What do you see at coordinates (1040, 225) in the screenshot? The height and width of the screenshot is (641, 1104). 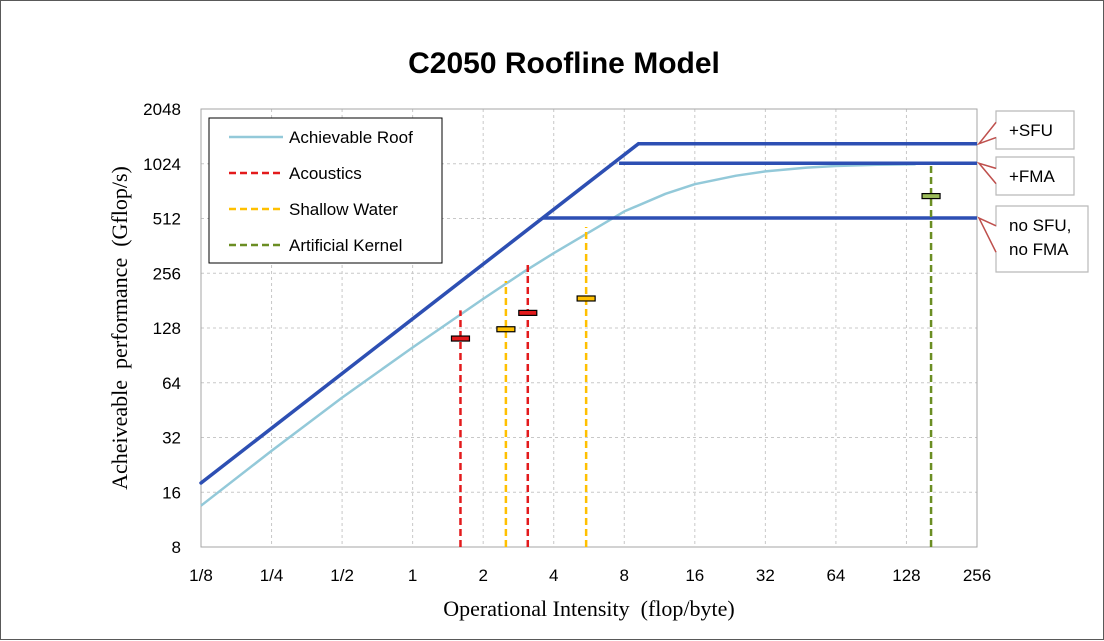 I see `roof-callout-label: no SFU,` at bounding box center [1040, 225].